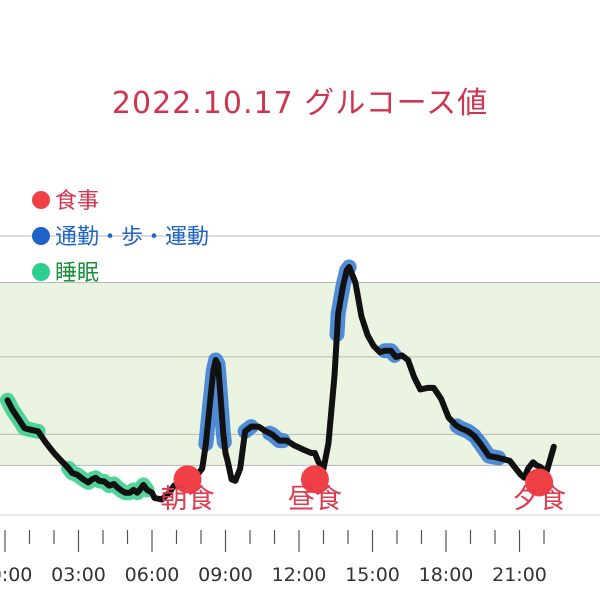 This screenshot has height=600, width=600. I want to click on x-tick-label: 03:00, so click(78, 575).